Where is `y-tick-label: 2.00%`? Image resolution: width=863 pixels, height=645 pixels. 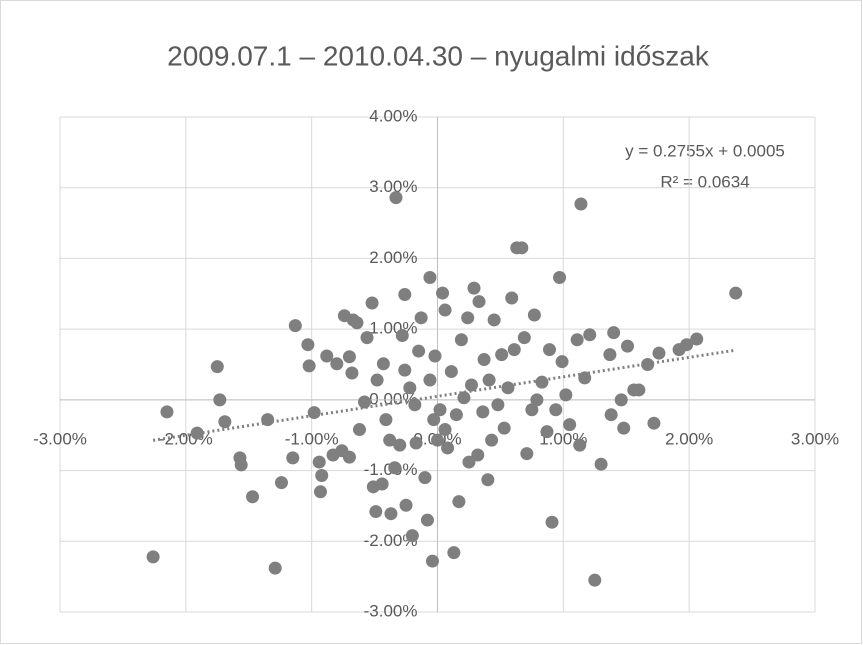
y-tick-label: 2.00% is located at coordinates (393, 257).